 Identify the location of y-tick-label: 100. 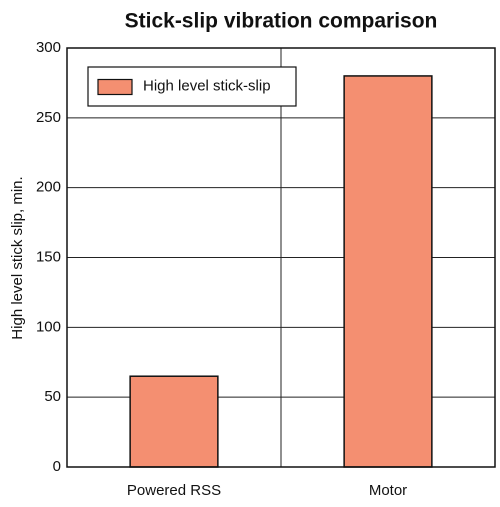
(48, 326).